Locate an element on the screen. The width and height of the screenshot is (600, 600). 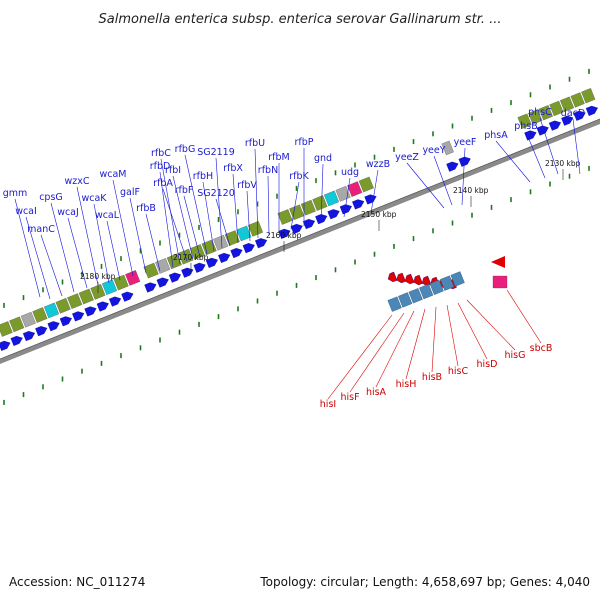
forward-gene-label: phsC is located at coordinates (540, 112).